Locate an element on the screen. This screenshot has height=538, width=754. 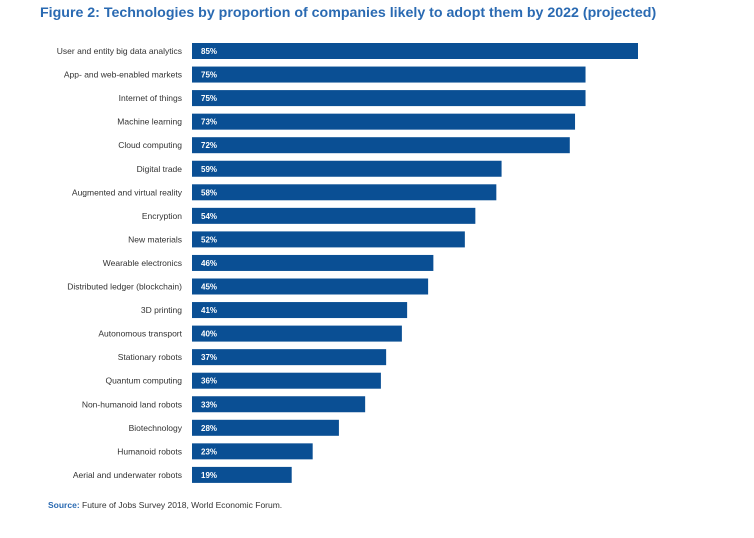
category-label: 3D printing is located at coordinates (161, 310).